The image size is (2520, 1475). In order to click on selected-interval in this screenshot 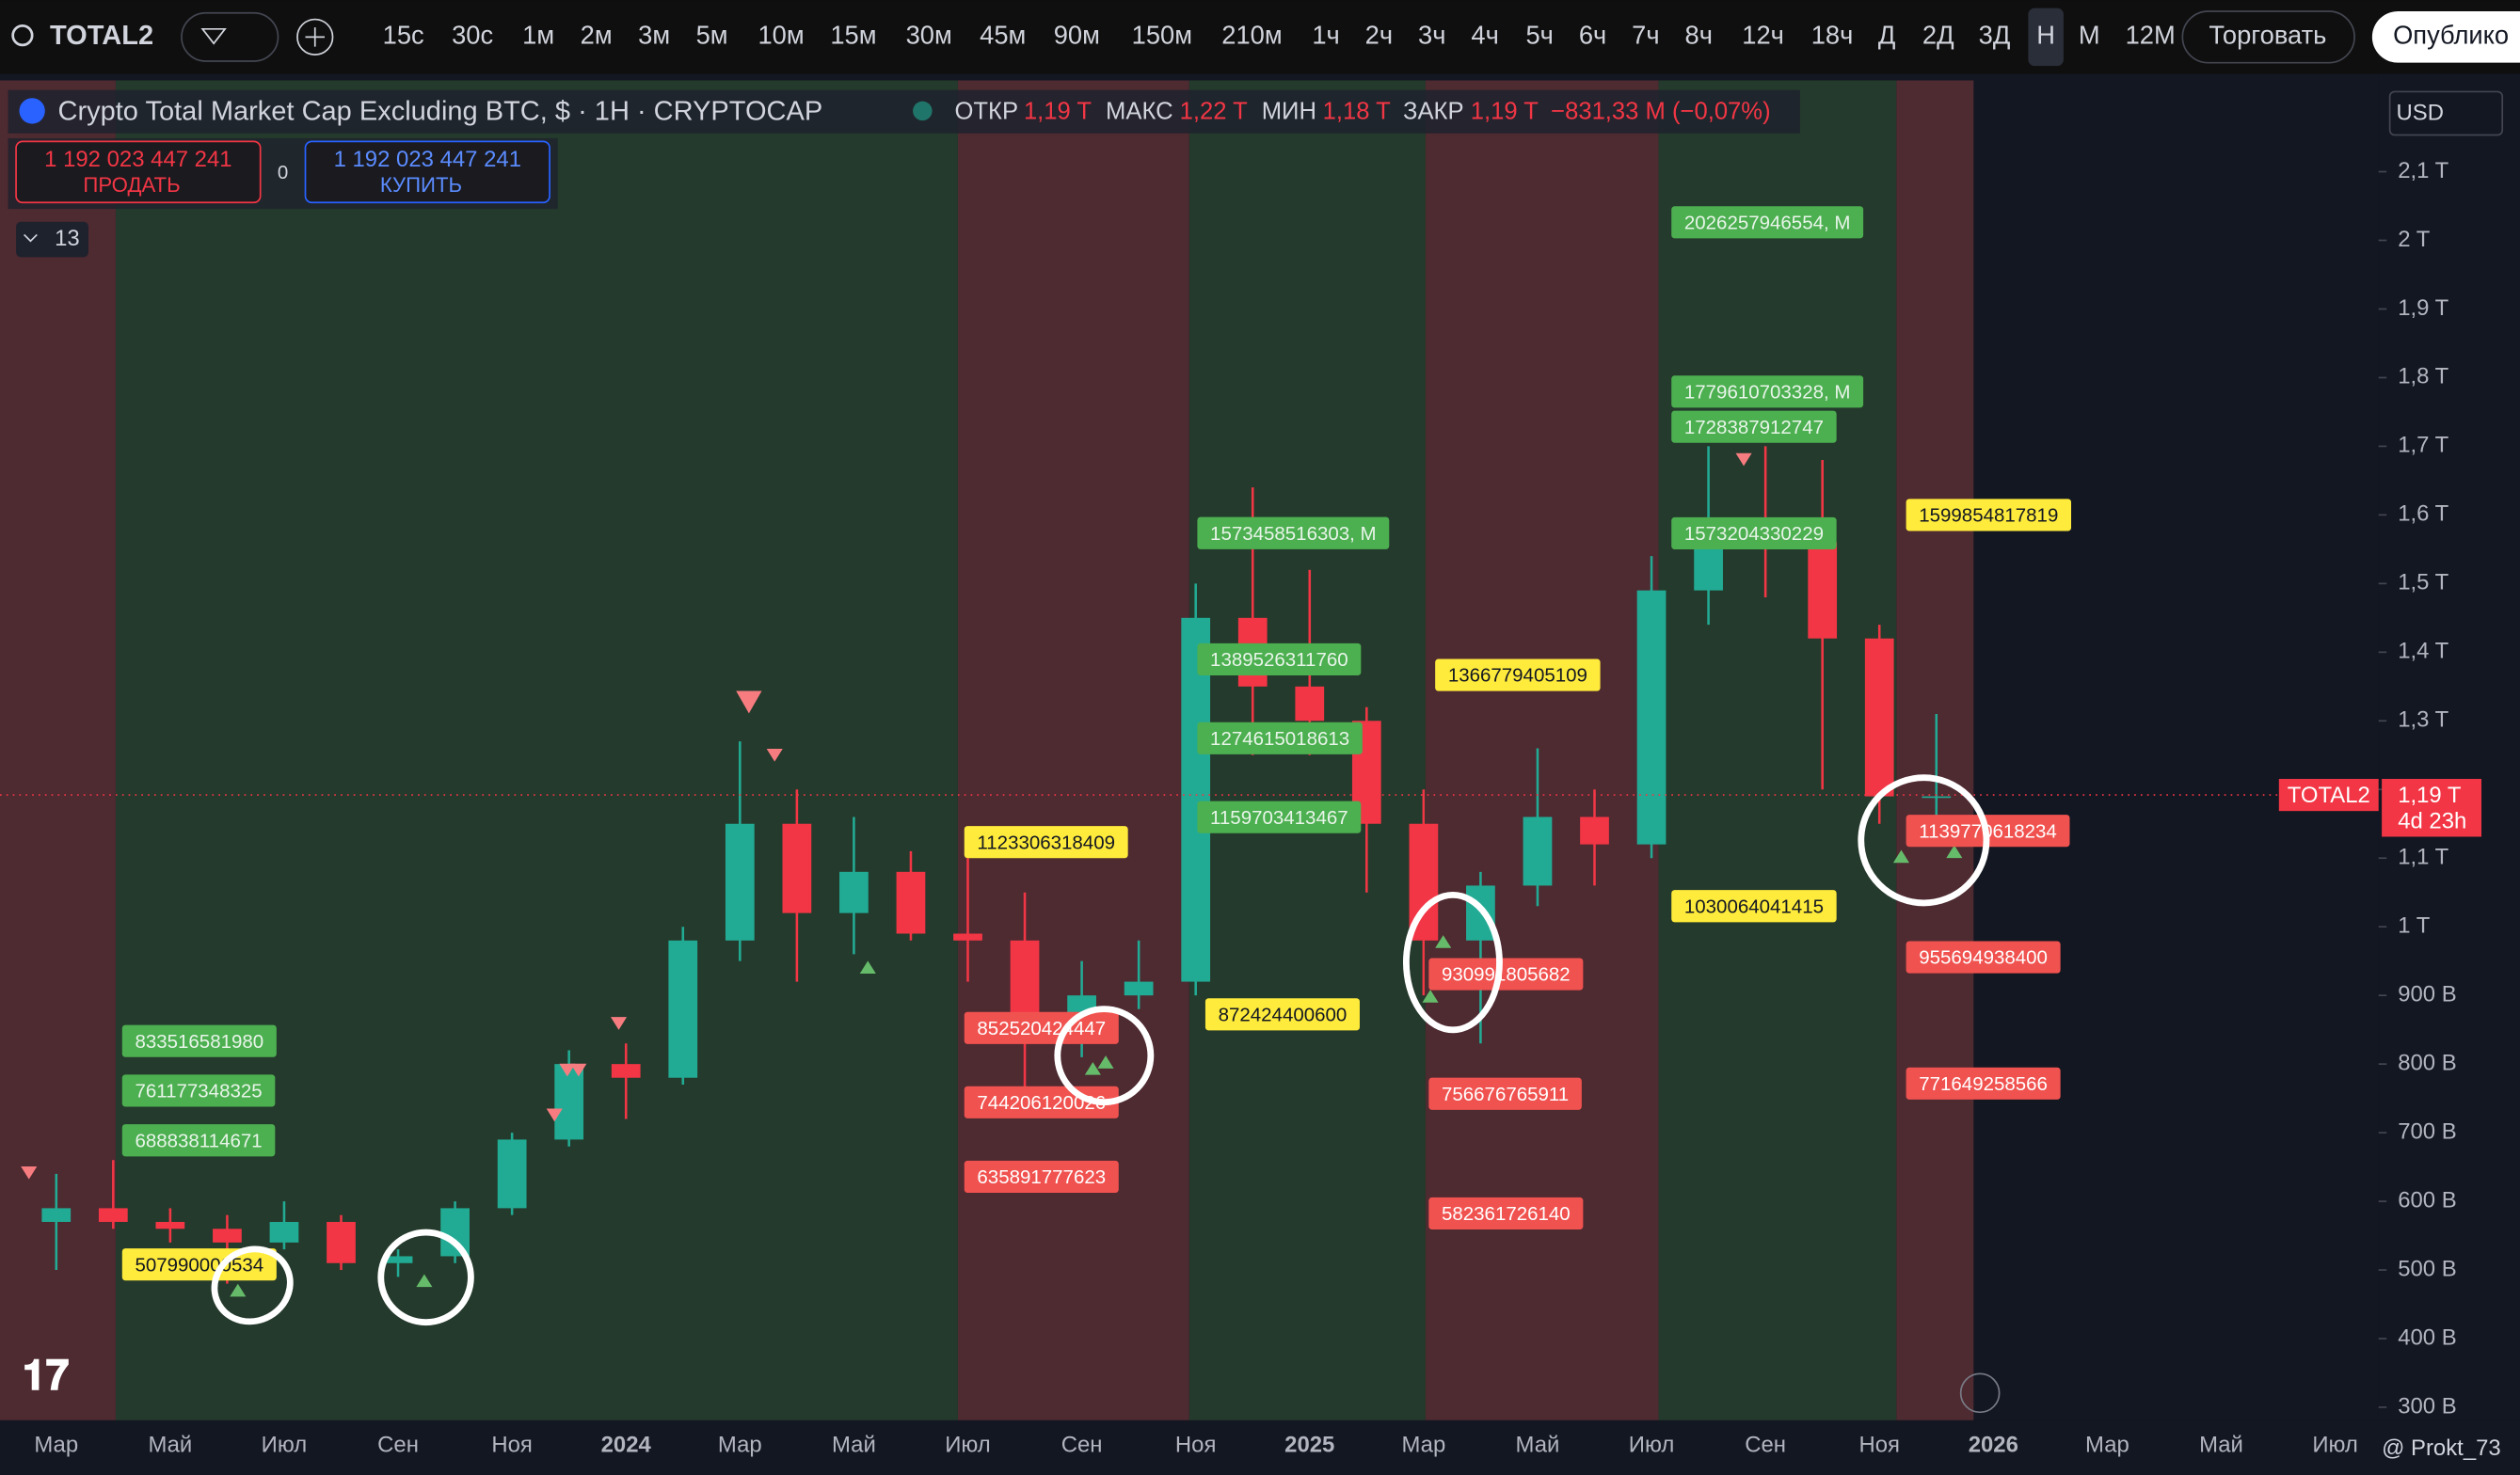, I will do `click(2046, 37)`.